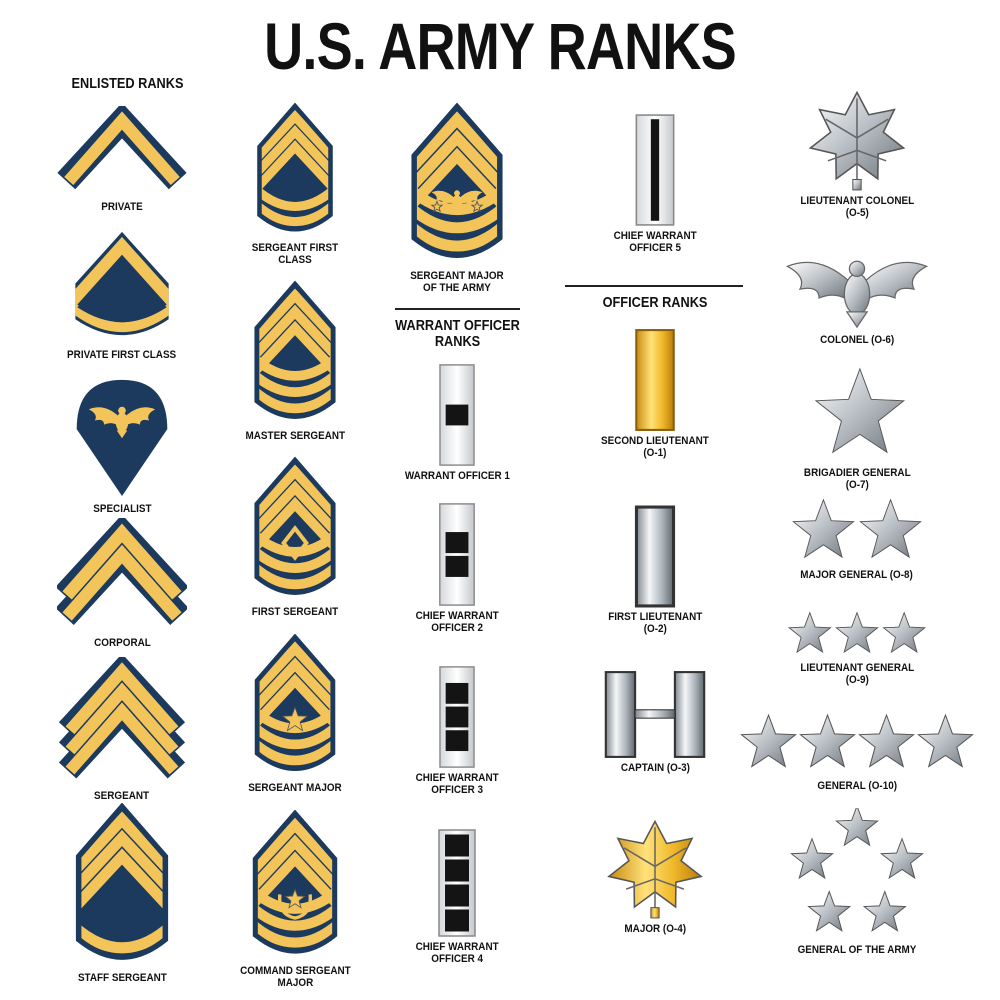 The image size is (1000, 1000). Describe the element at coordinates (295, 167) in the screenshot. I see `sergeant-first-class-insignia-icon` at that location.